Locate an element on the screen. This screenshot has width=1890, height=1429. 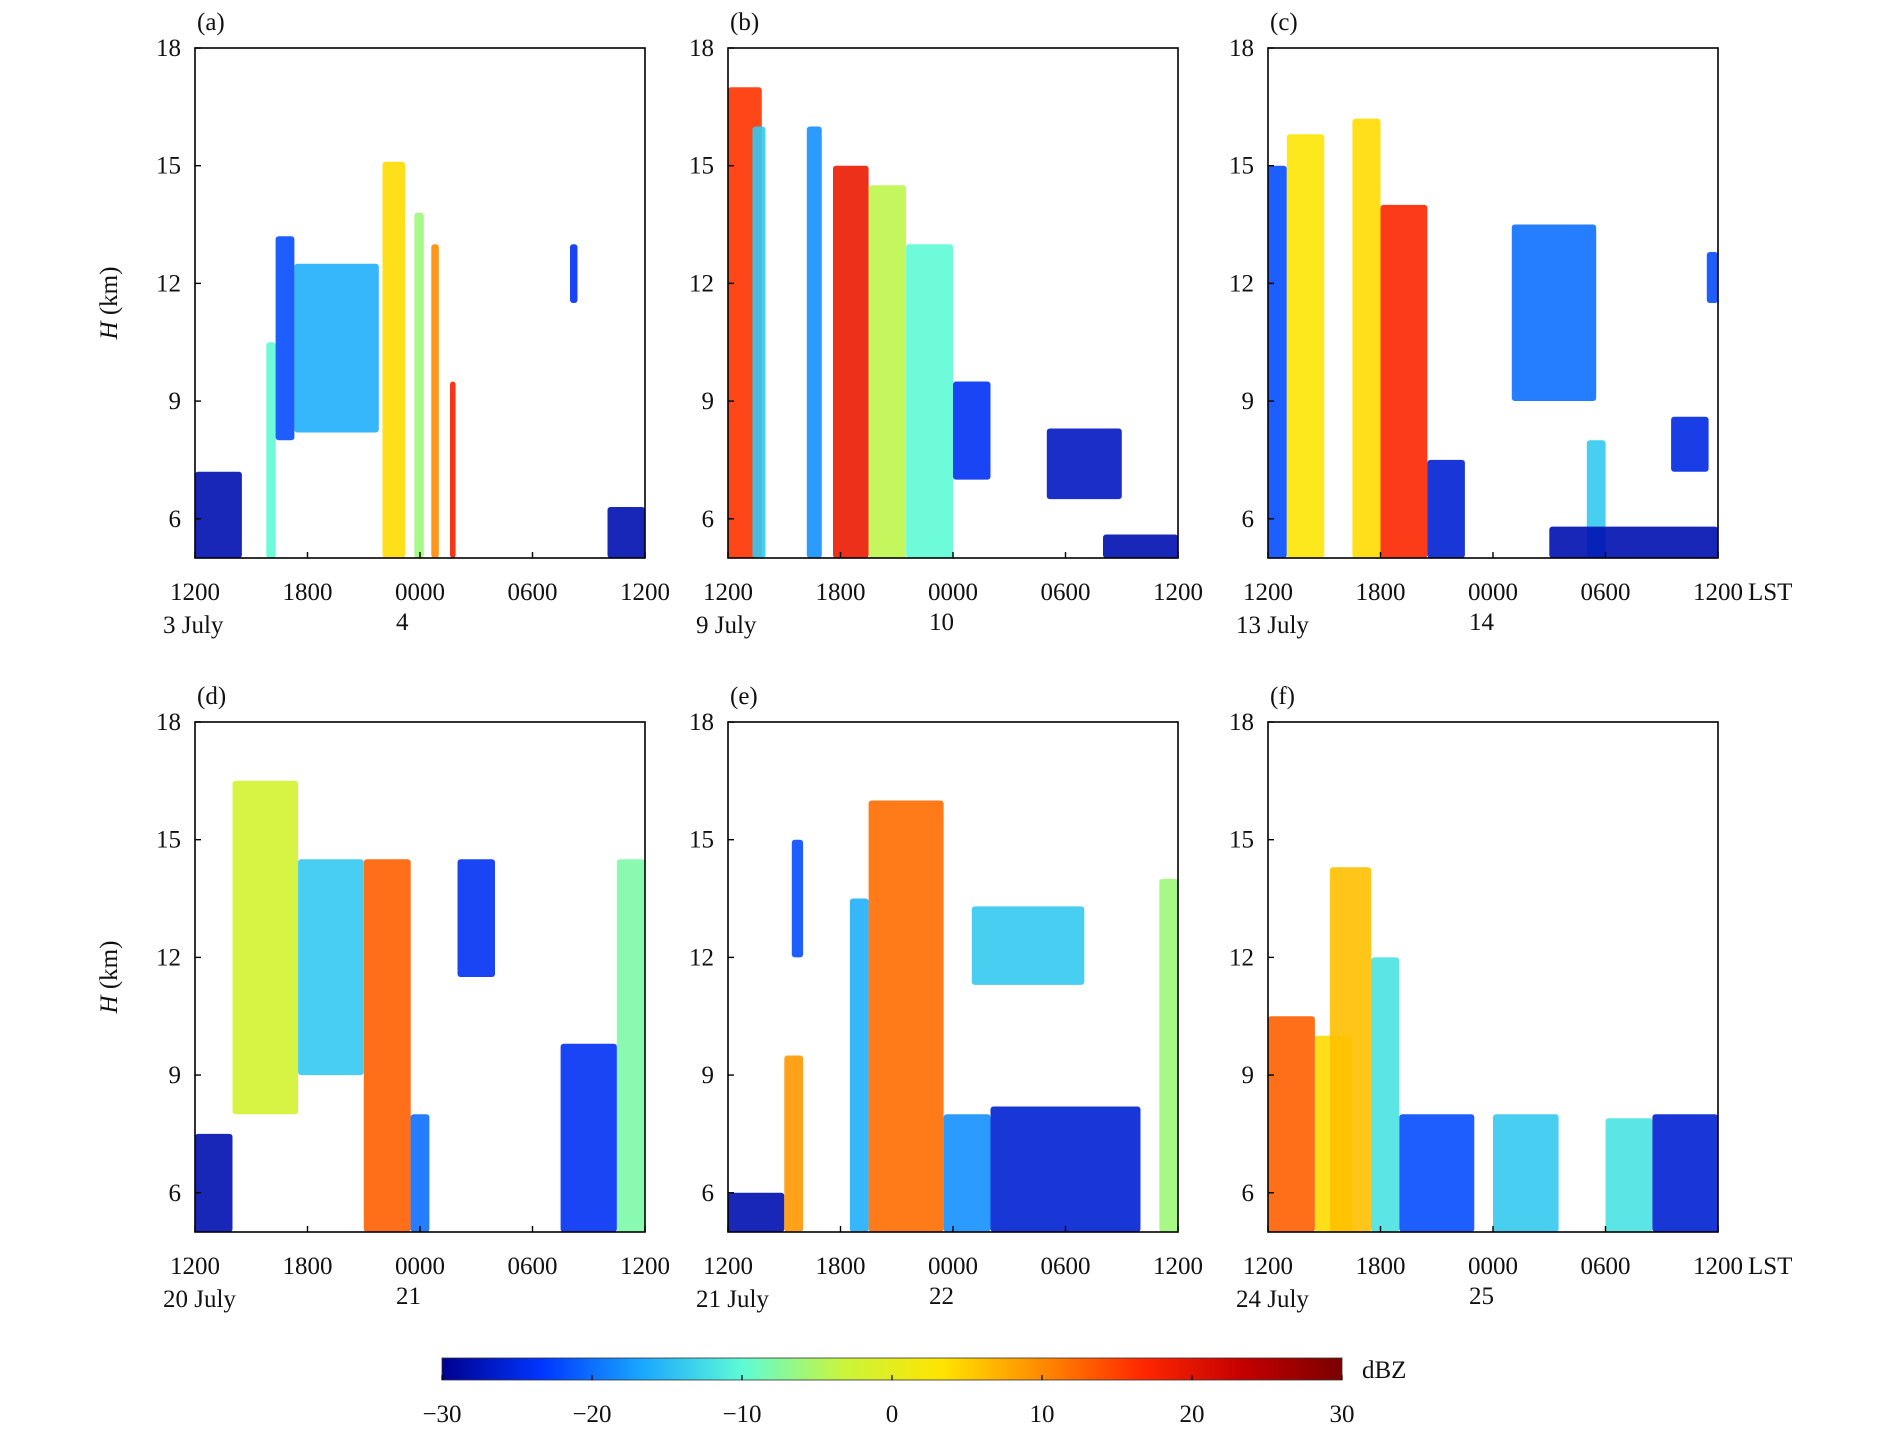
date-start-label: 13 July is located at coordinates (1272, 625).